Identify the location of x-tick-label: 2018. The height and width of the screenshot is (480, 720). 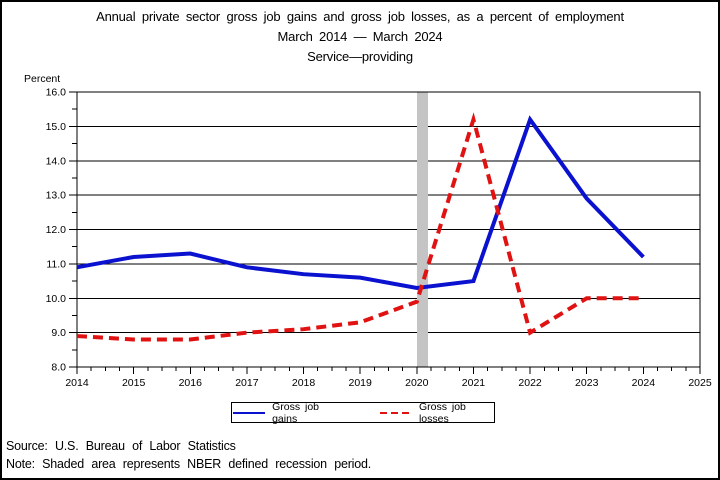
(304, 383).